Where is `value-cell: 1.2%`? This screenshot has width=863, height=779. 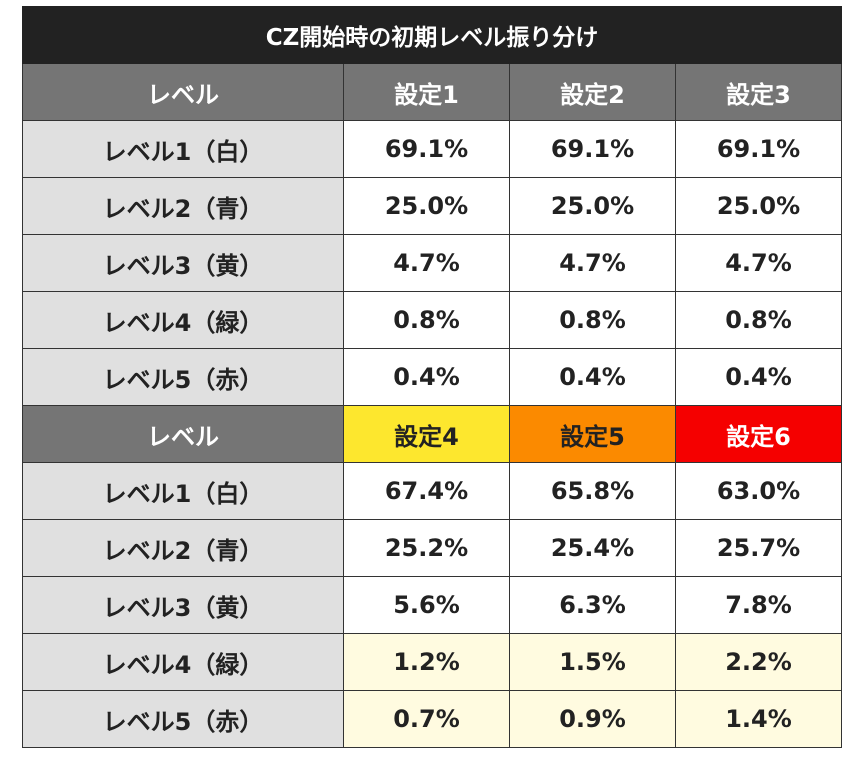 value-cell: 1.2% is located at coordinates (426, 662).